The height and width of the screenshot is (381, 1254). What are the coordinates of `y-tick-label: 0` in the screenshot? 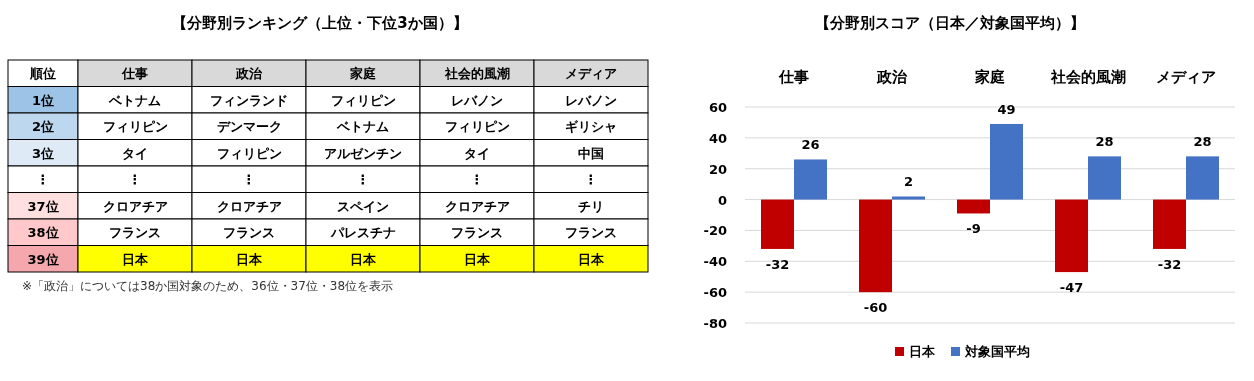 It's located at (722, 200).